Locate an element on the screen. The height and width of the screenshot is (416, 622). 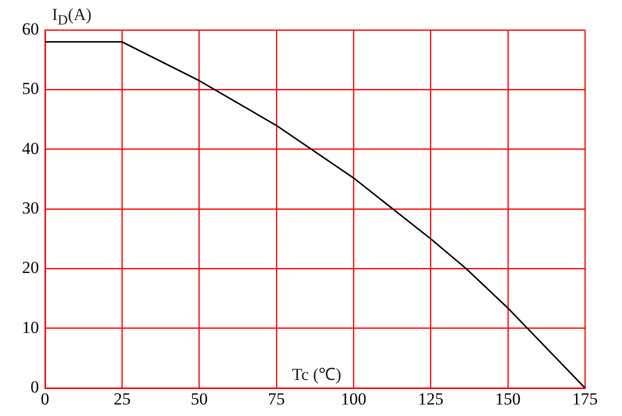
y-tick-label: 60 is located at coordinates (30, 28).